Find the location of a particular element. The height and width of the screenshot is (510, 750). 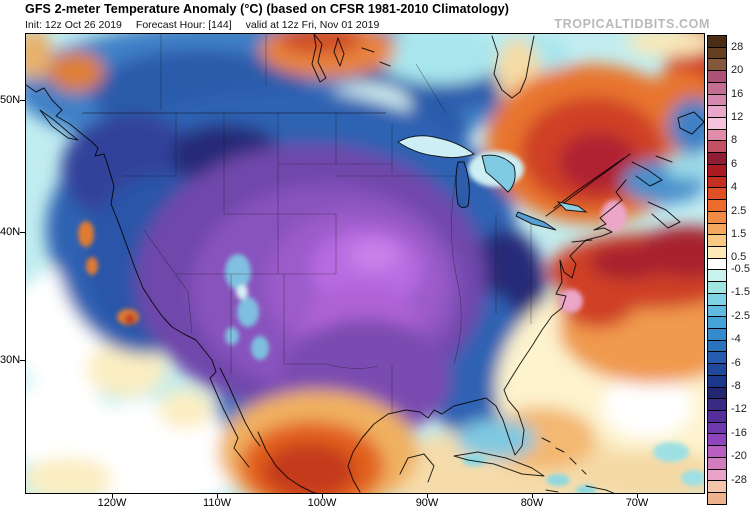

latitude-label: 30N is located at coordinates (10, 360).